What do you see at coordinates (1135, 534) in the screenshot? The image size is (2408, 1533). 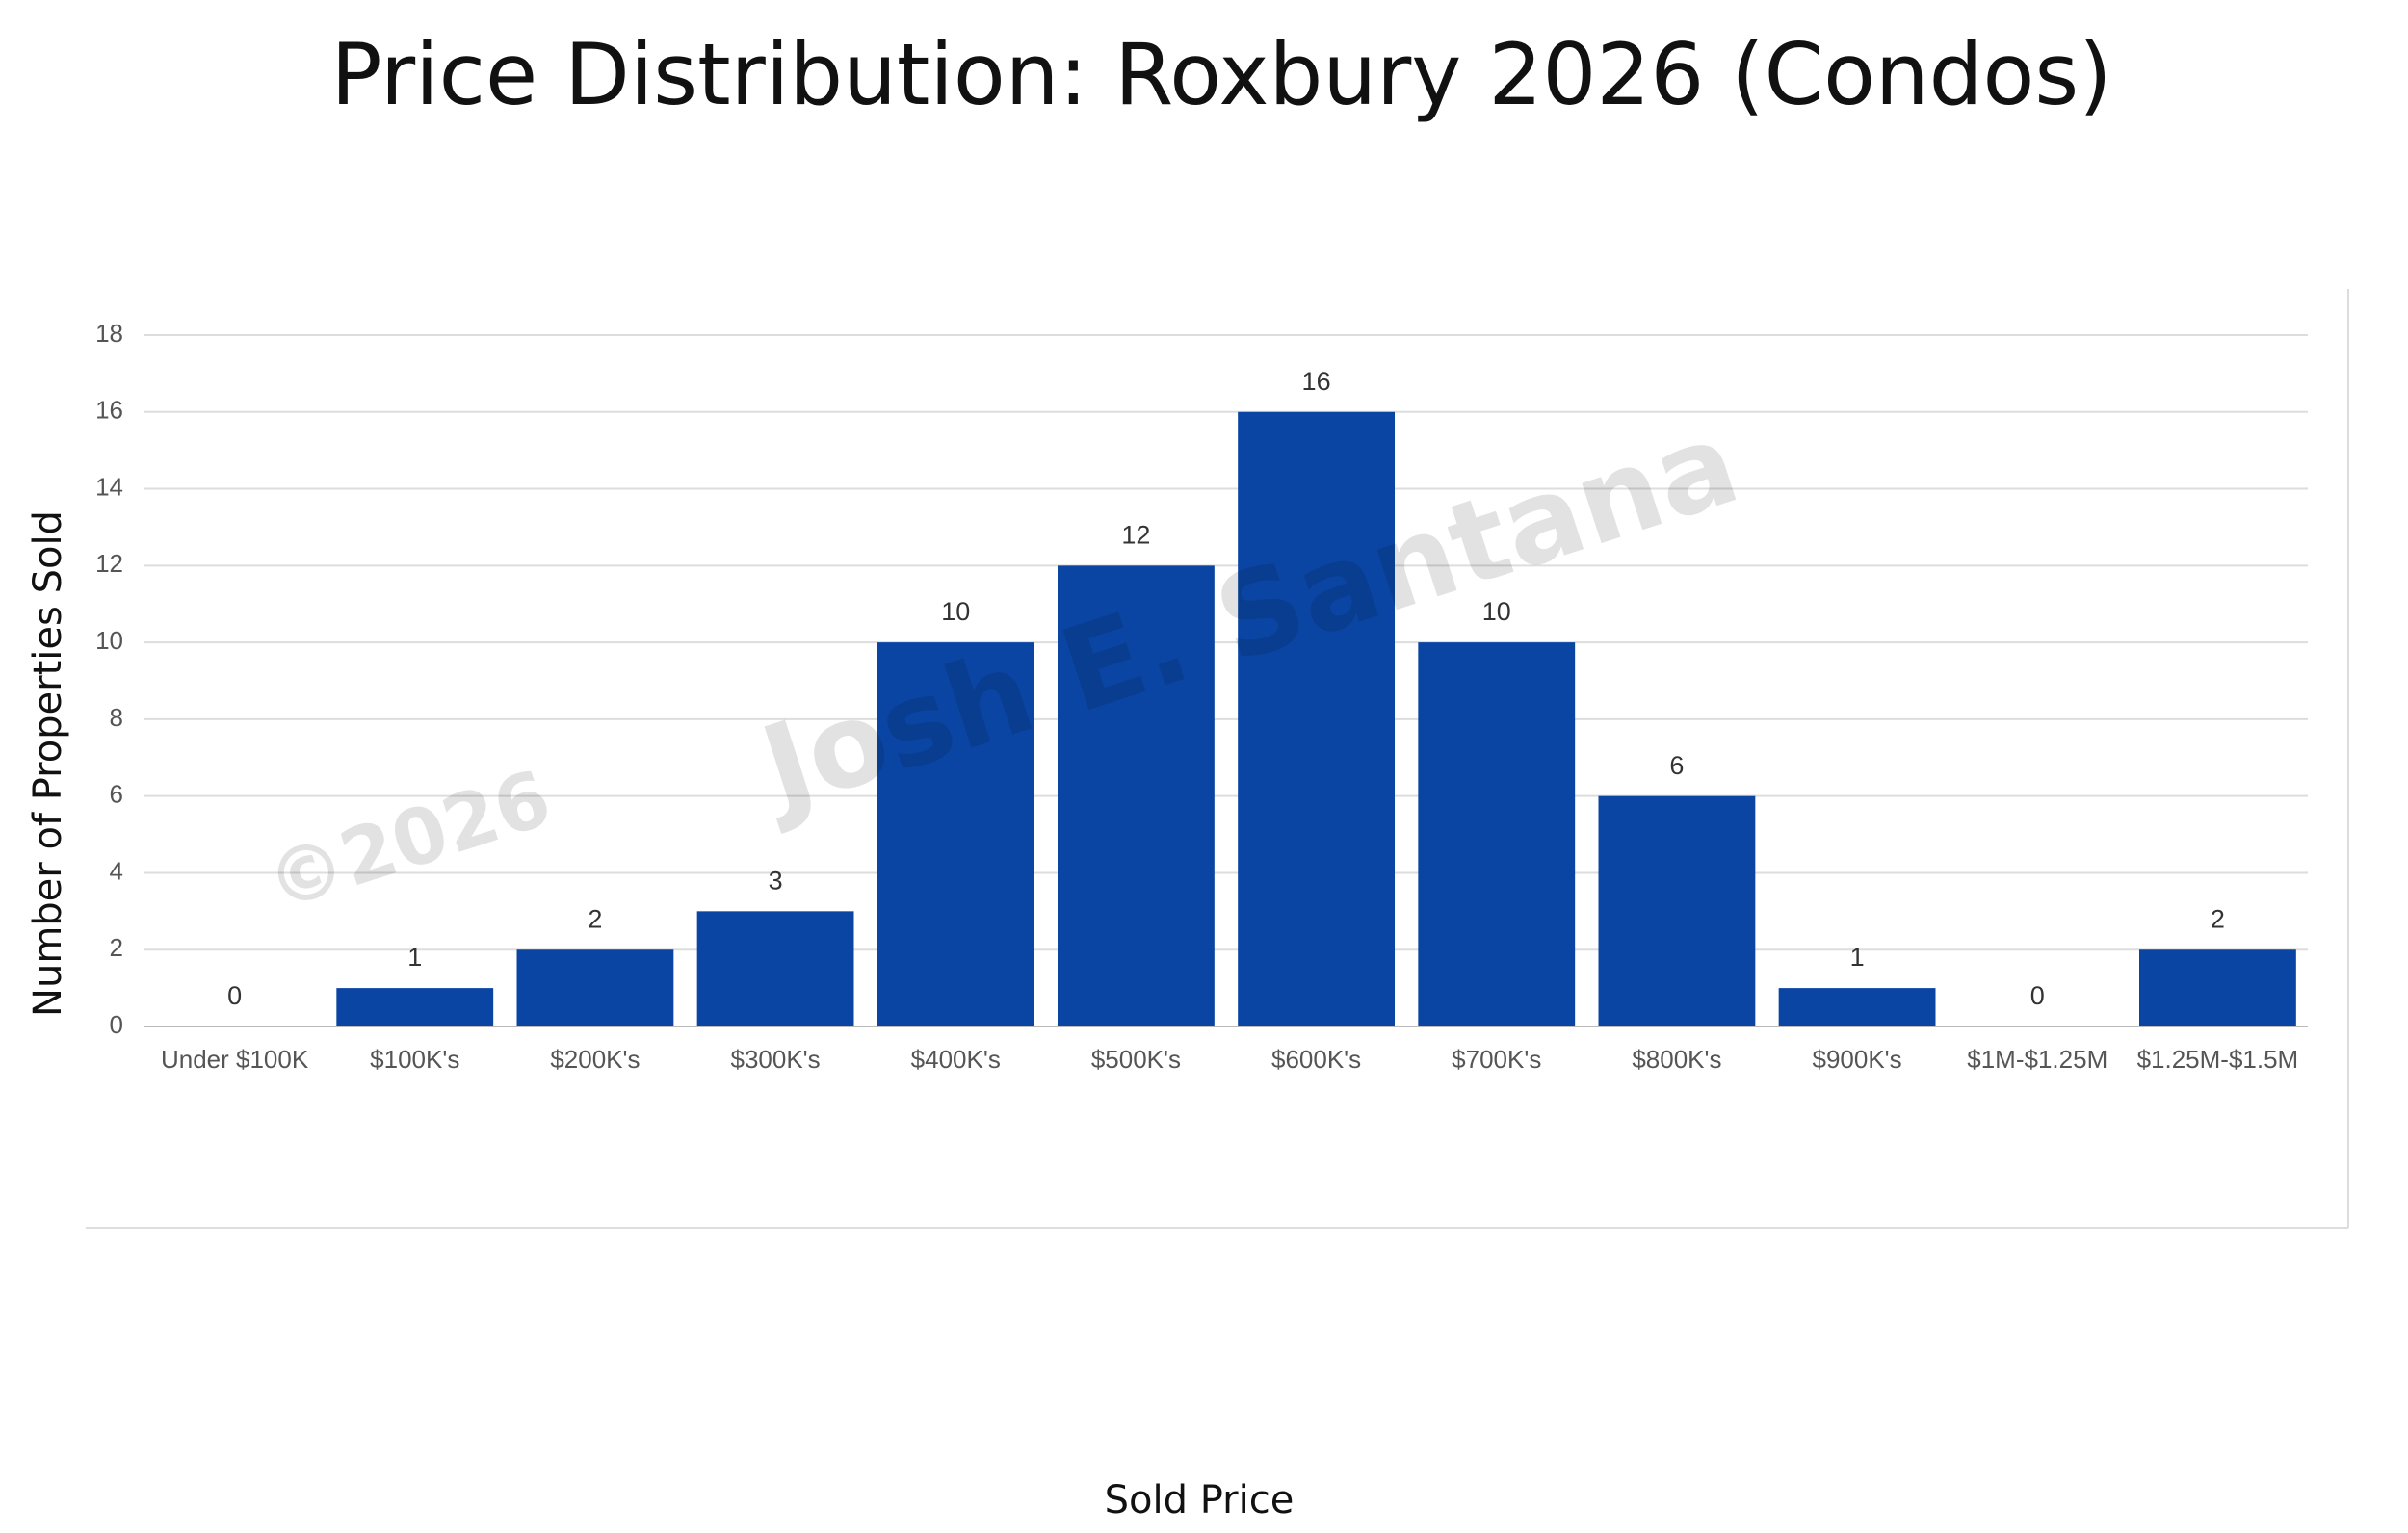 I see `value-label: 12` at bounding box center [1135, 534].